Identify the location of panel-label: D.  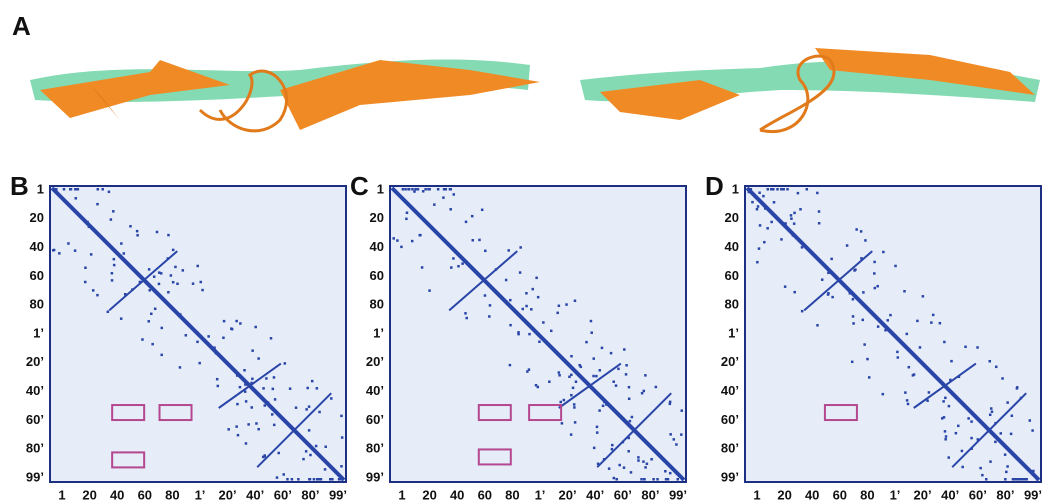
(714, 186).